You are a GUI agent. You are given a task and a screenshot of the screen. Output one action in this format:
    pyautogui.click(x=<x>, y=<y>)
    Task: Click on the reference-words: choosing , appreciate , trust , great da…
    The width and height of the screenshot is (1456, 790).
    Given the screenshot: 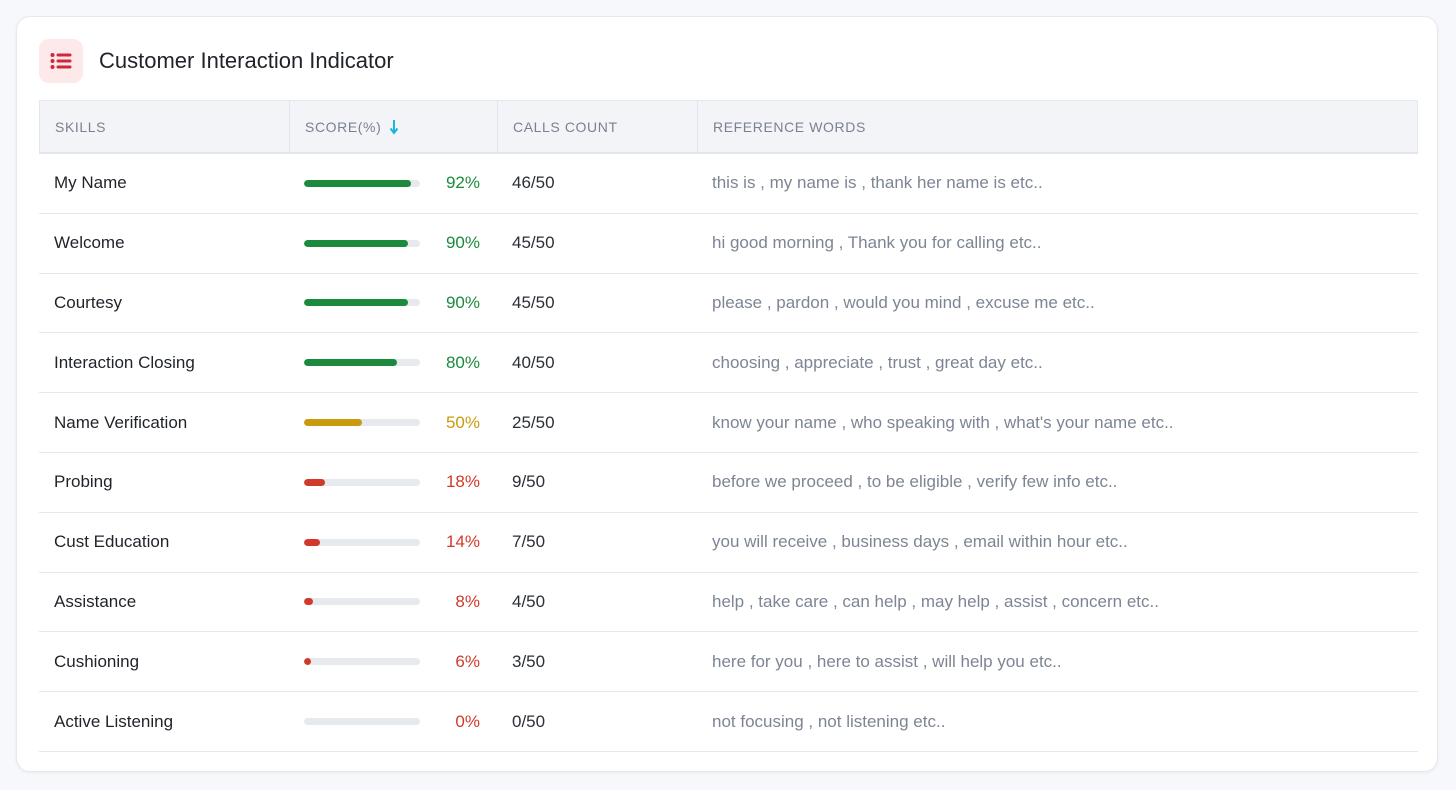 What is the action you would take?
    pyautogui.click(x=877, y=362)
    